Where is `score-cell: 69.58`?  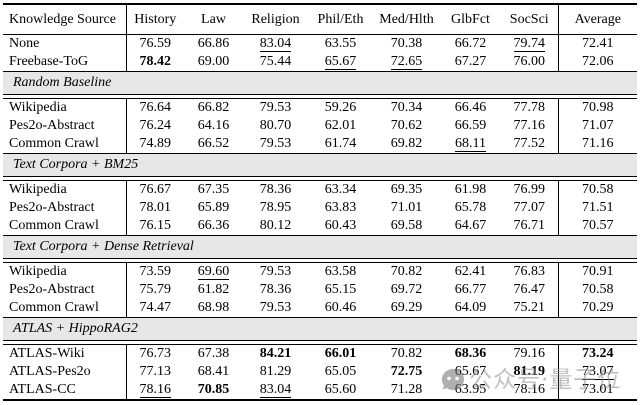
score-cell: 69.58 is located at coordinates (406, 226).